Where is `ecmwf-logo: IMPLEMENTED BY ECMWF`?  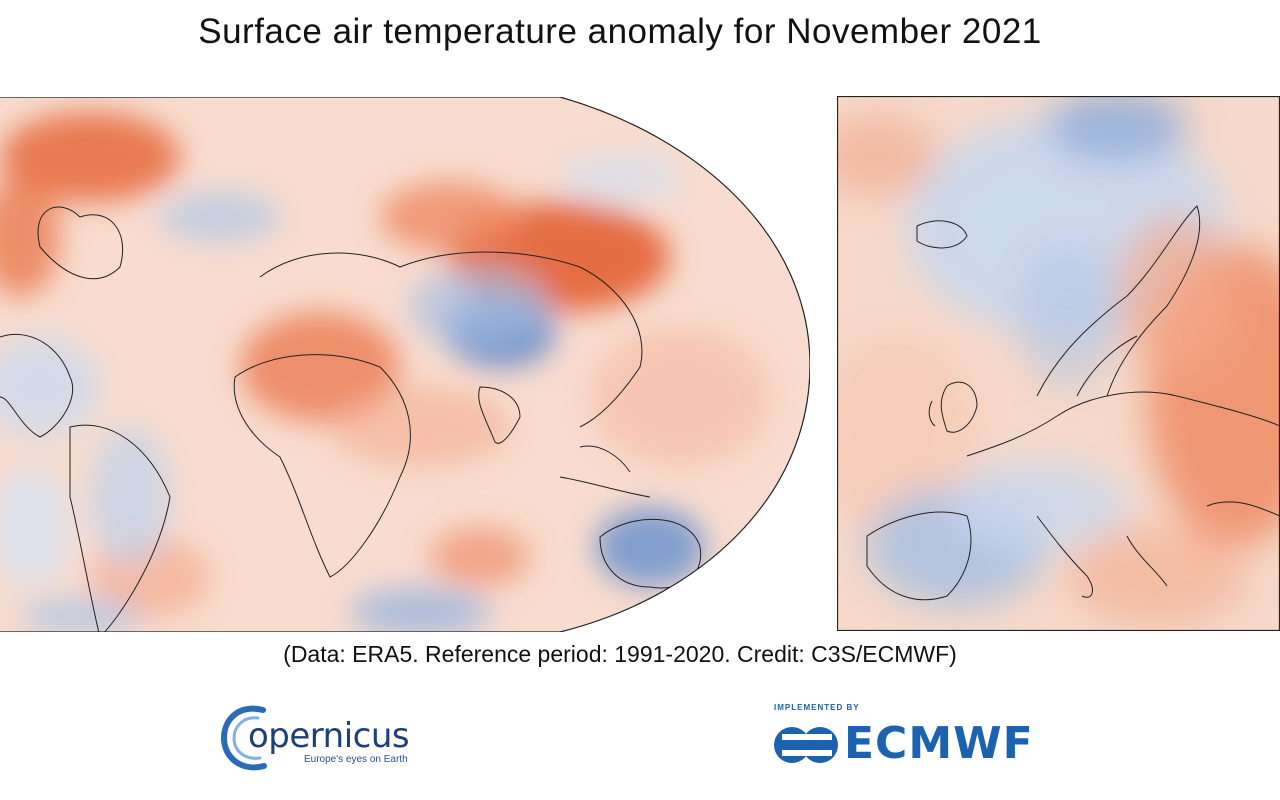
ecmwf-logo: IMPLEMENTED BY ECMWF is located at coordinates (912, 737).